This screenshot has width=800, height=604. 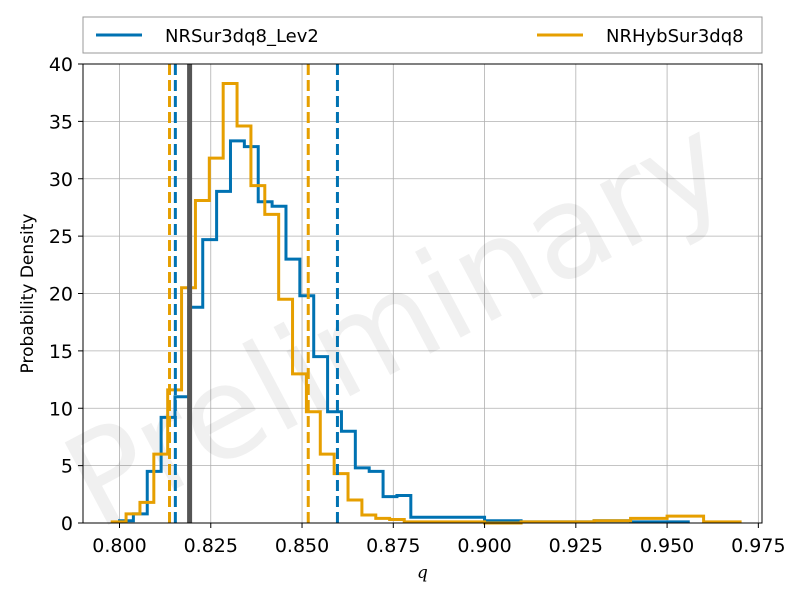 What do you see at coordinates (61, 237) in the screenshot?
I see `y-tick-label-5: 25` at bounding box center [61, 237].